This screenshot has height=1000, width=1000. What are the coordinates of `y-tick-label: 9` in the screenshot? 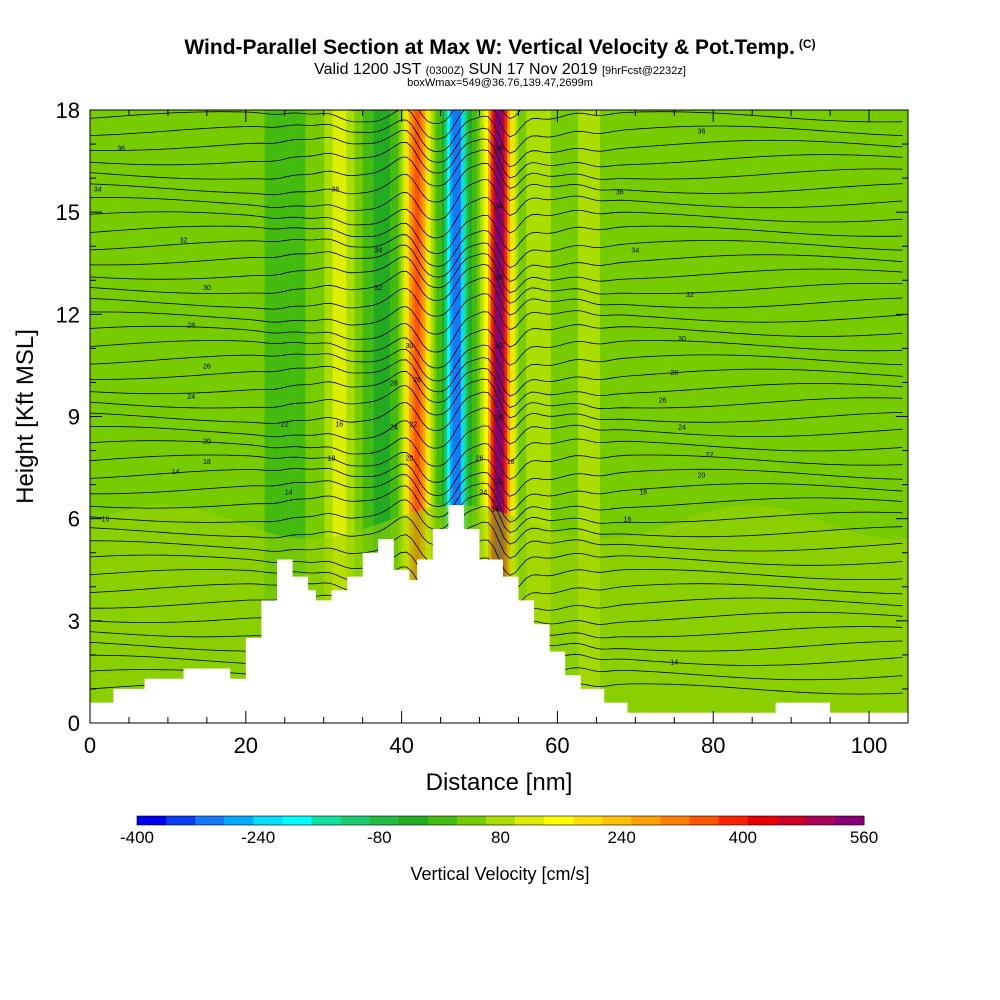 It's located at (74, 417).